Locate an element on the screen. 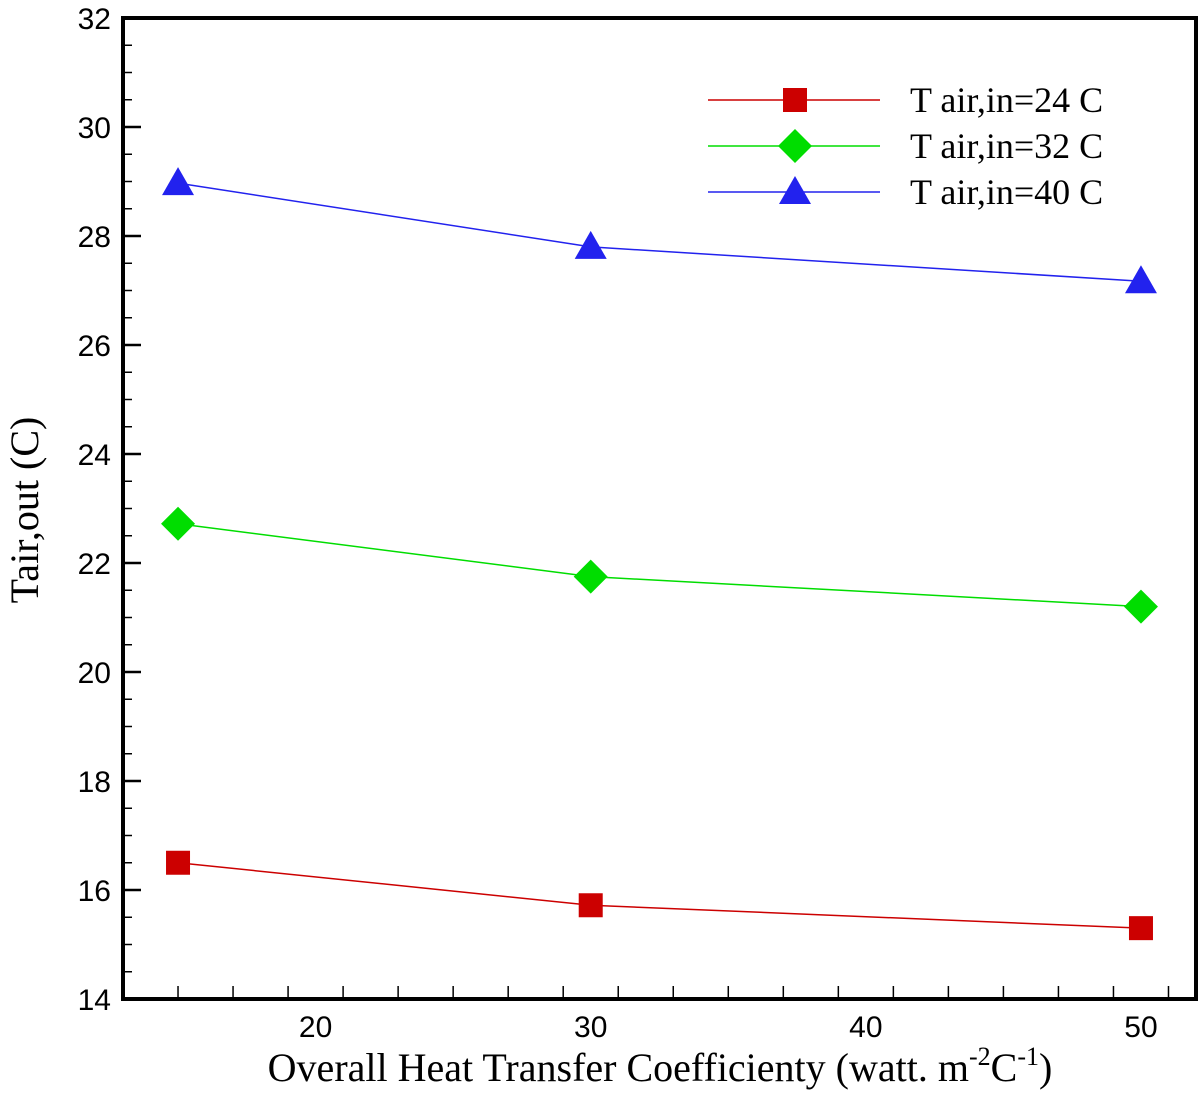 This screenshot has height=1095, width=1200. legend-label: T air,in=40 C is located at coordinates (1006, 192).